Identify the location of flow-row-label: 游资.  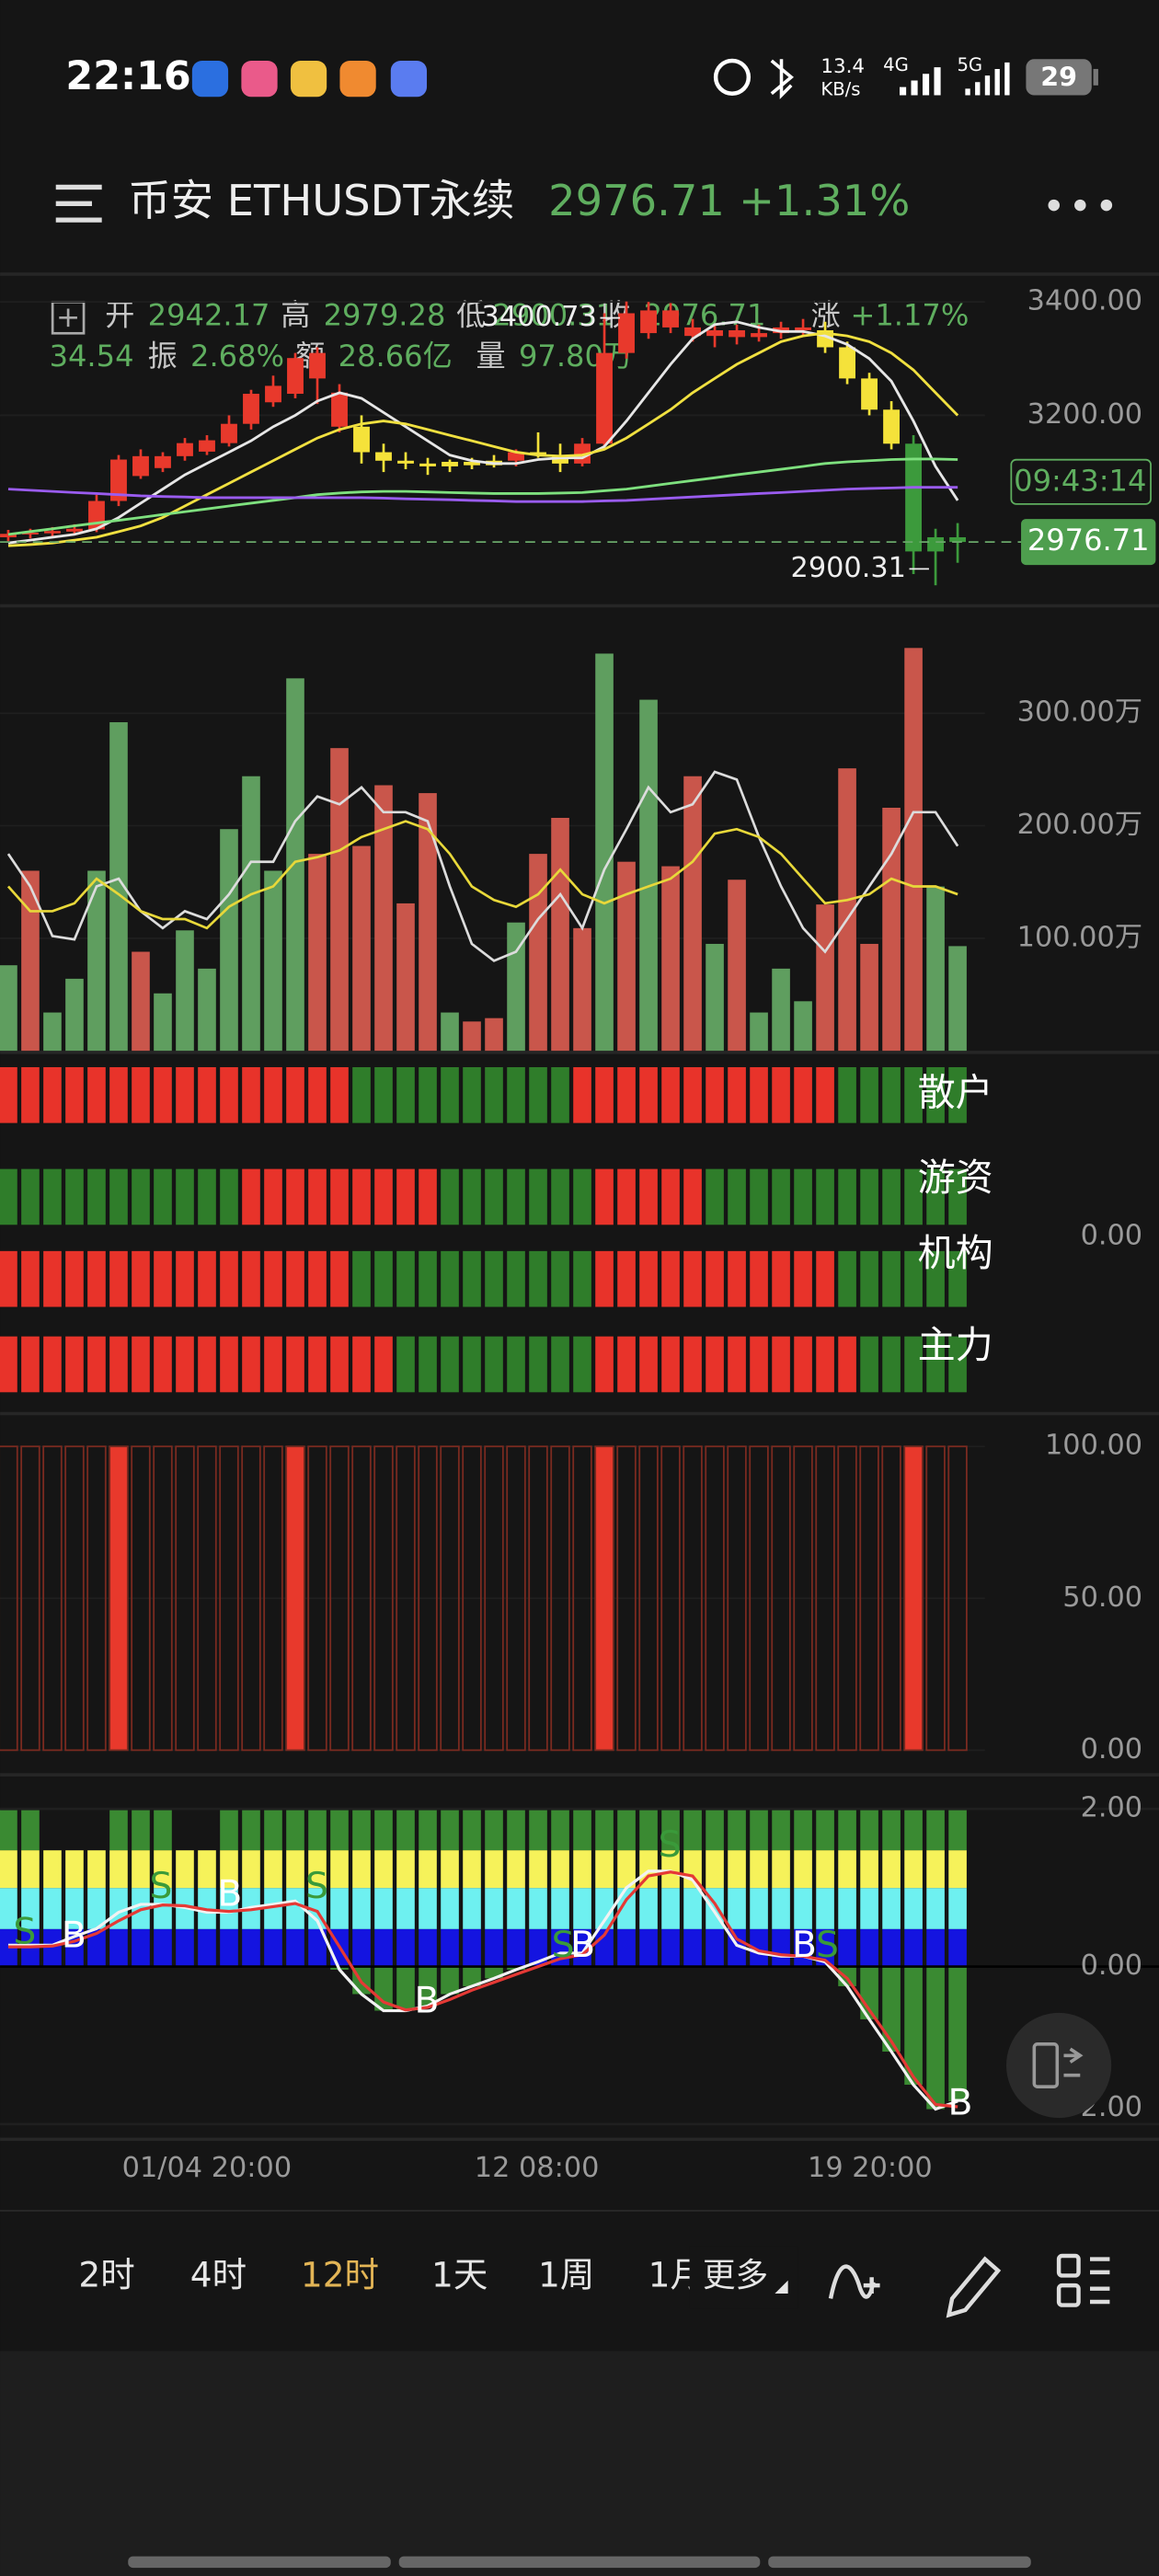
(955, 1178).